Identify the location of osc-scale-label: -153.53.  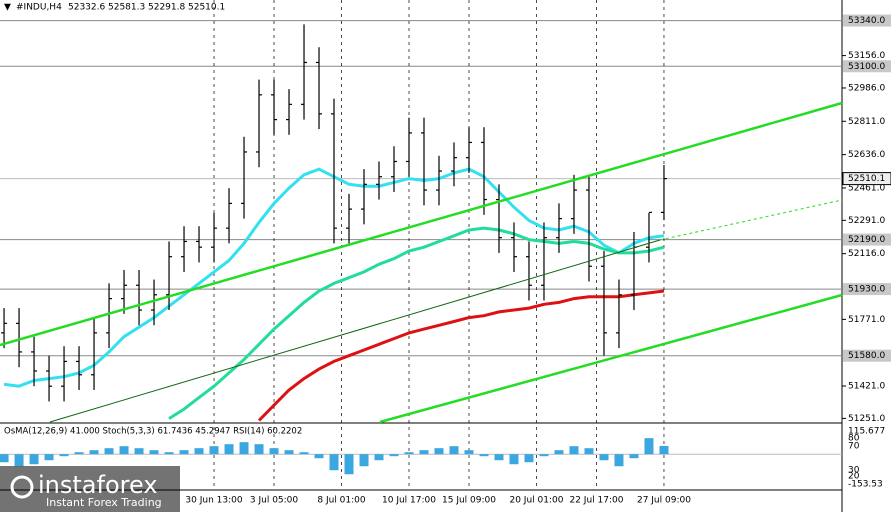
(865, 485).